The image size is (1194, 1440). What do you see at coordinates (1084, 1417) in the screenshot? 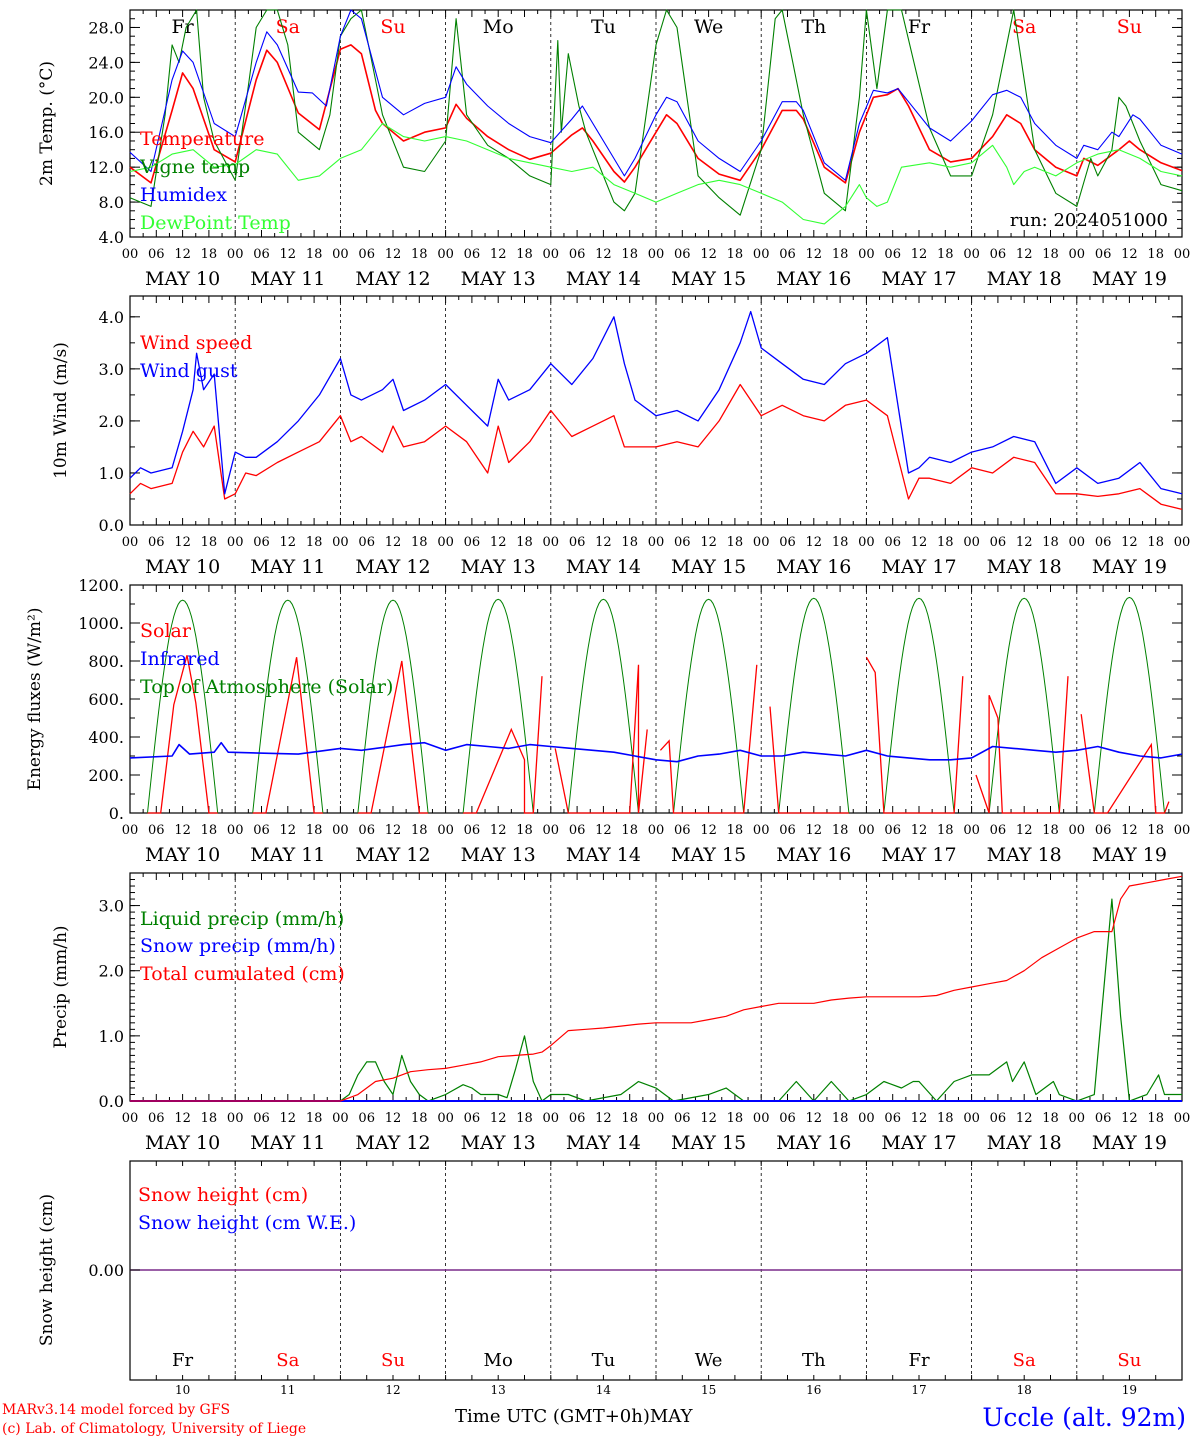
I see `station-label: Uccle (alt. 92m)` at bounding box center [1084, 1417].